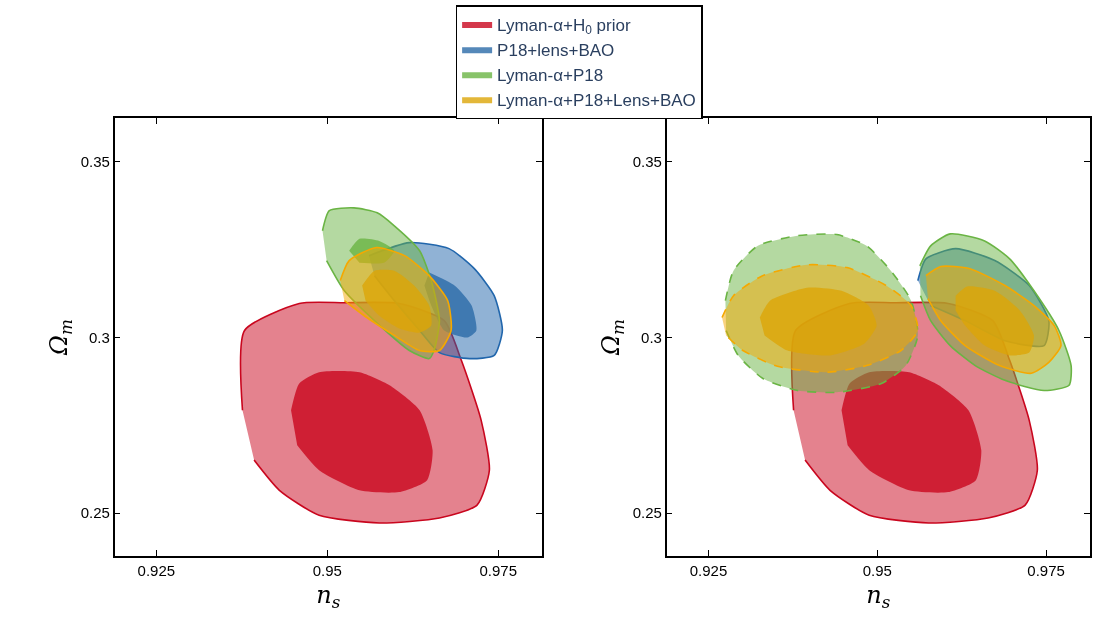  Describe the element at coordinates (596, 100) in the screenshot. I see `legend-label: Lyman-α+P18+Lens+BAO` at that location.